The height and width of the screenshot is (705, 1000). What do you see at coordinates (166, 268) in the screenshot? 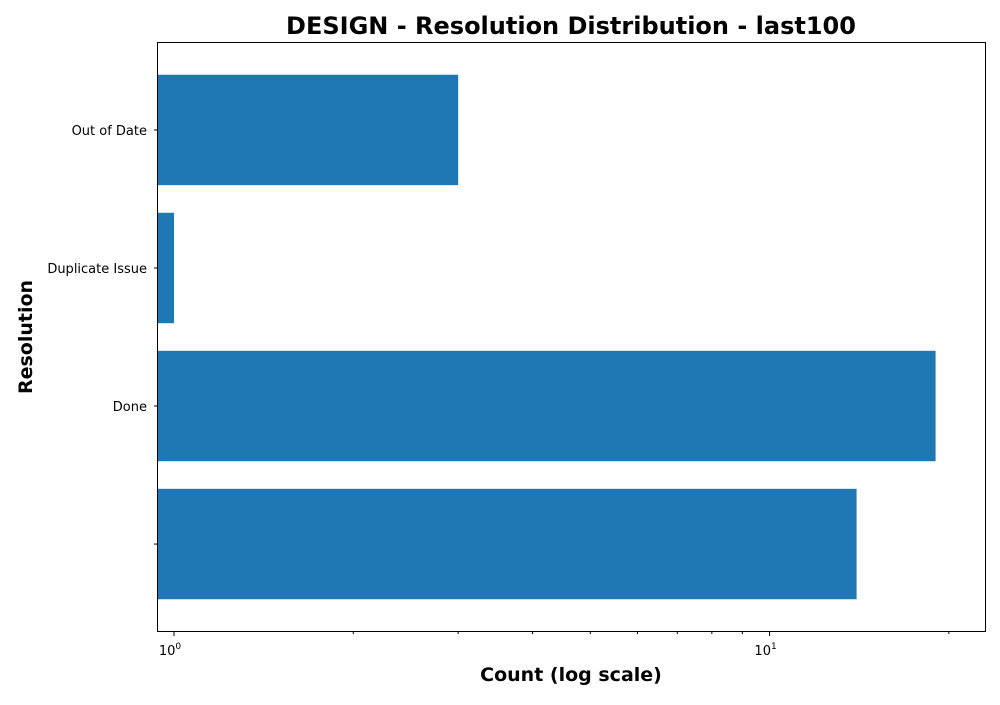
I see `bar-duplicate-issue` at bounding box center [166, 268].